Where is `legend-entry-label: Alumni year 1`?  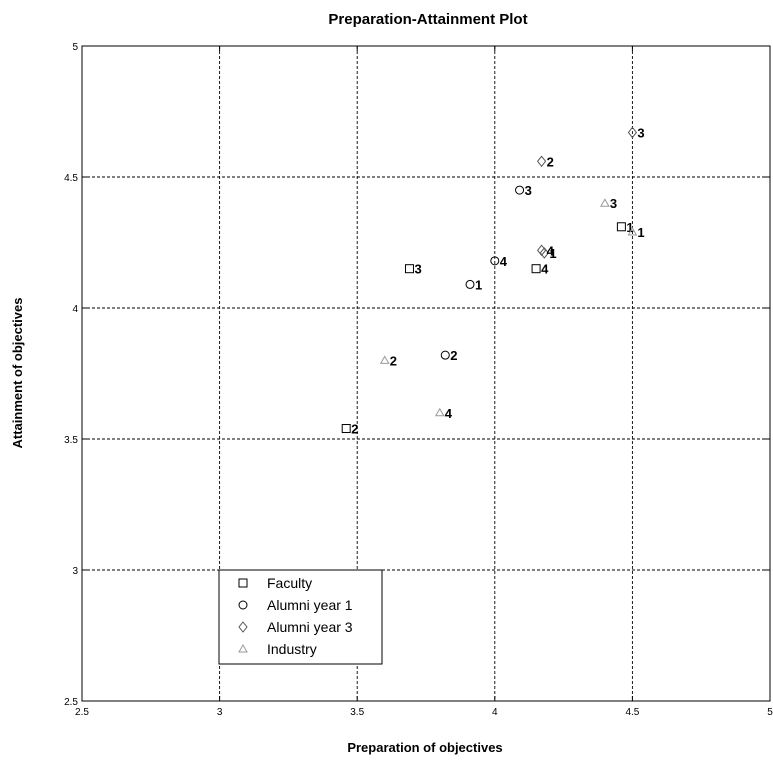
legend-entry-label: Alumni year 1 is located at coordinates (310, 605).